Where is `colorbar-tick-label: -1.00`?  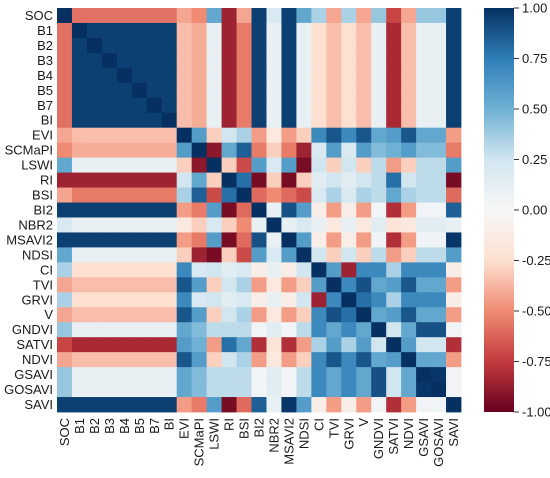
colorbar-tick-label: -1.00 is located at coordinates (536, 412).